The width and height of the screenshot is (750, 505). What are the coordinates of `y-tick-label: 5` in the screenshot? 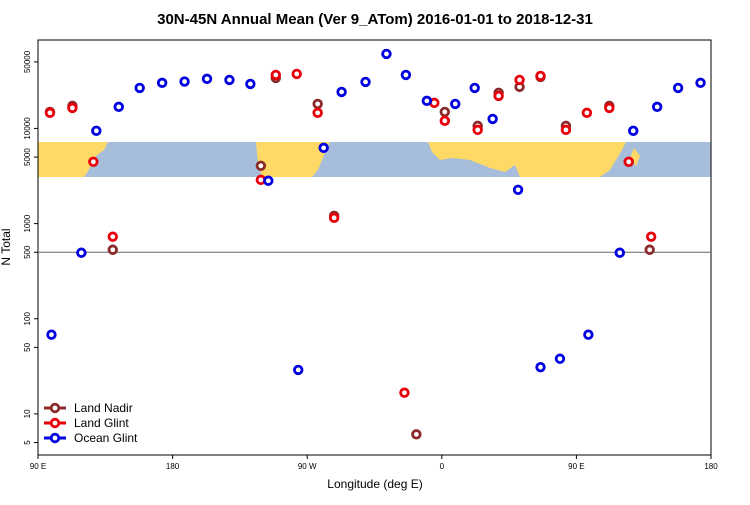 It's located at (27, 442).